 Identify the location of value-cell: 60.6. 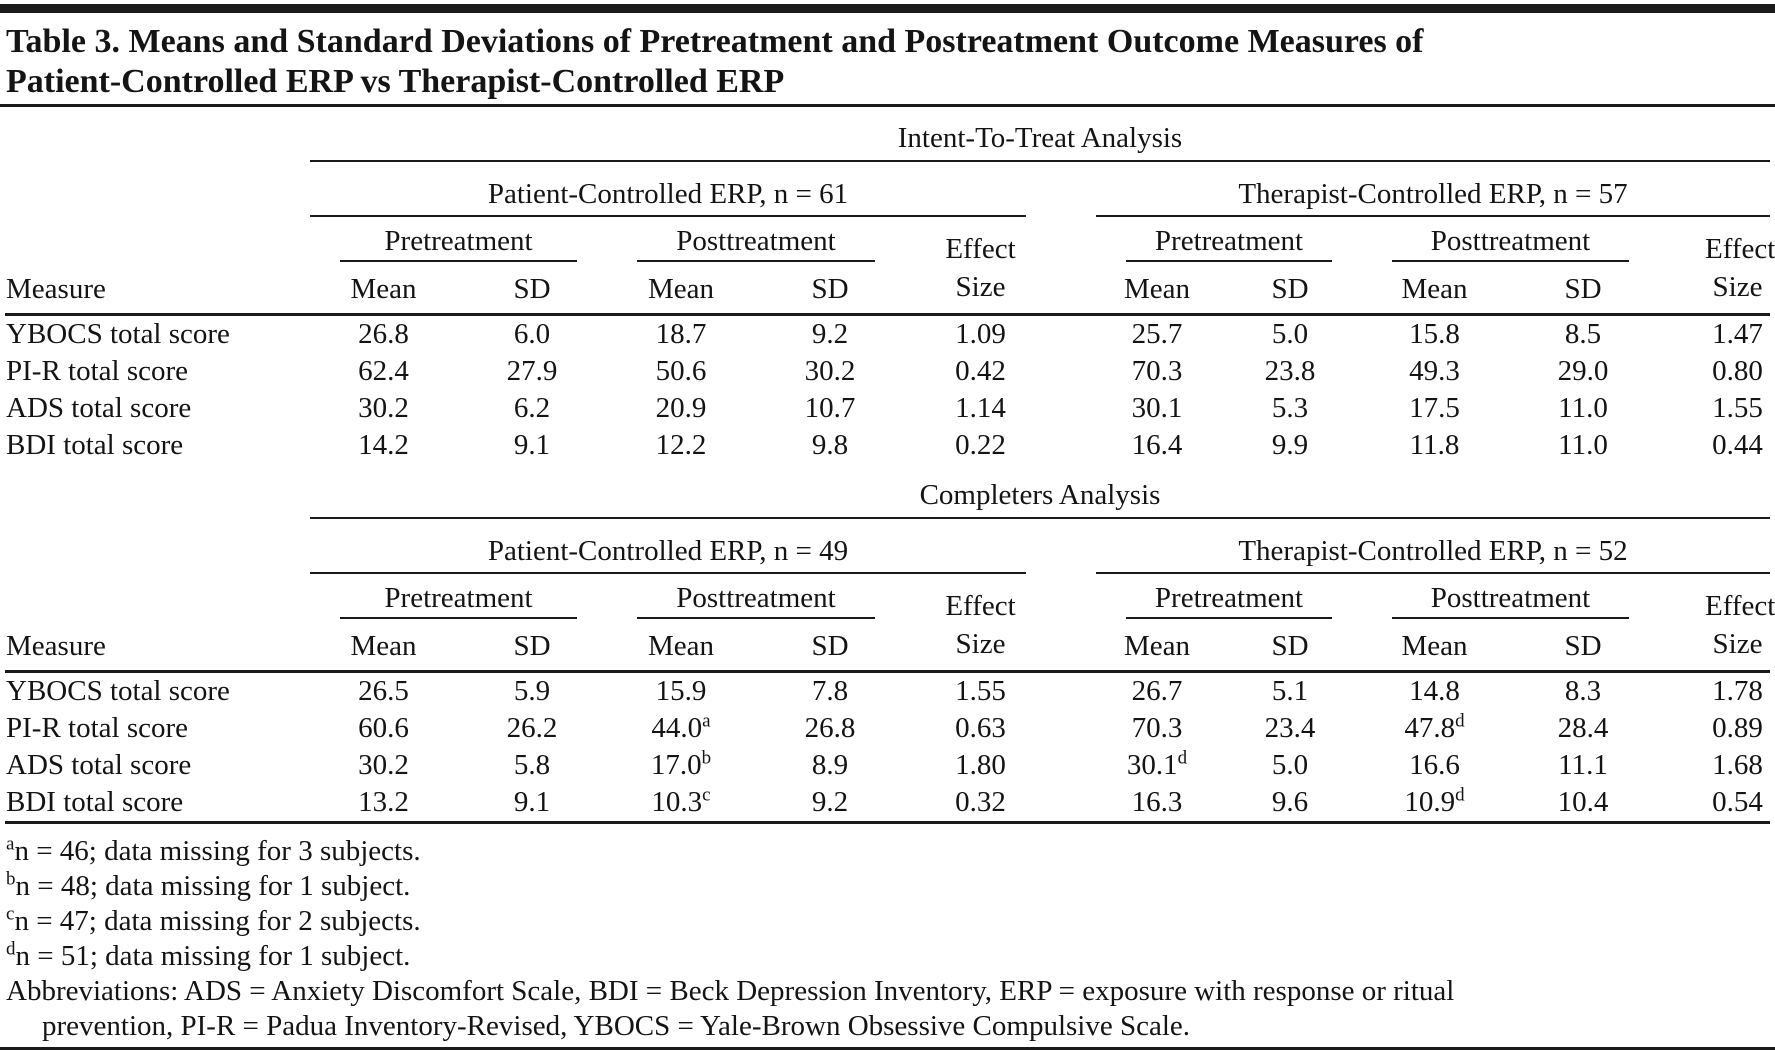
(383, 728).